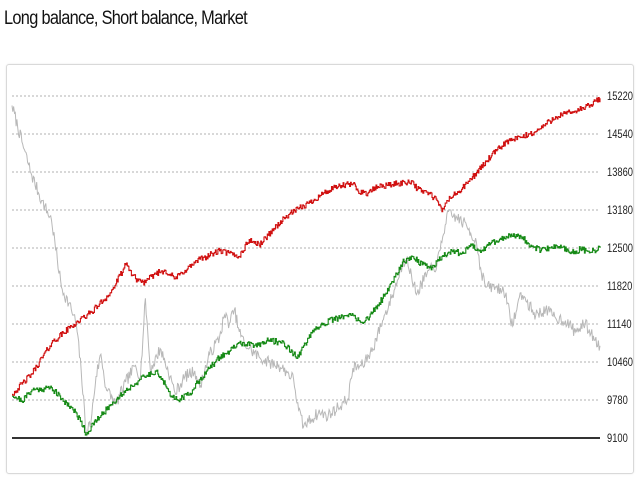  What do you see at coordinates (619, 286) in the screenshot?
I see `y-tick-label: 11820` at bounding box center [619, 286].